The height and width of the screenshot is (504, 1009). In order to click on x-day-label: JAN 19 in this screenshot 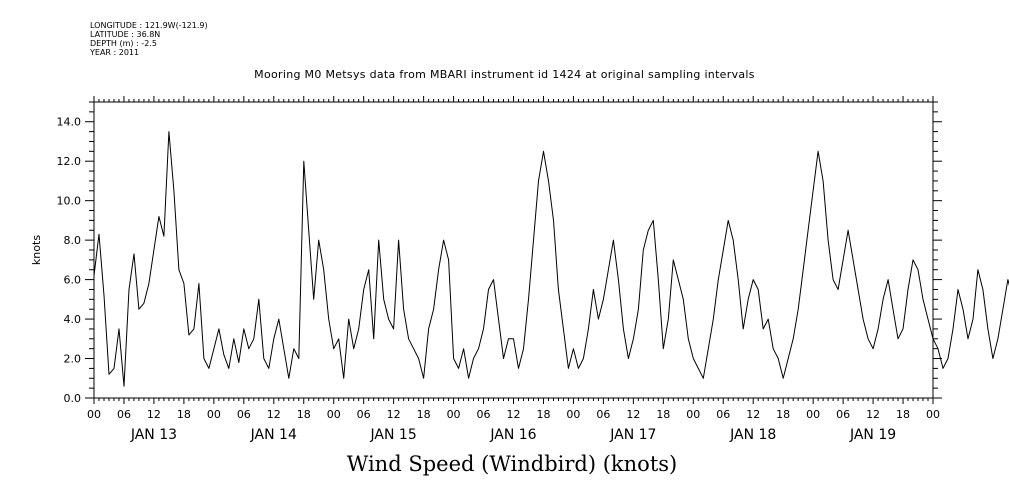, I will do `click(872, 435)`.